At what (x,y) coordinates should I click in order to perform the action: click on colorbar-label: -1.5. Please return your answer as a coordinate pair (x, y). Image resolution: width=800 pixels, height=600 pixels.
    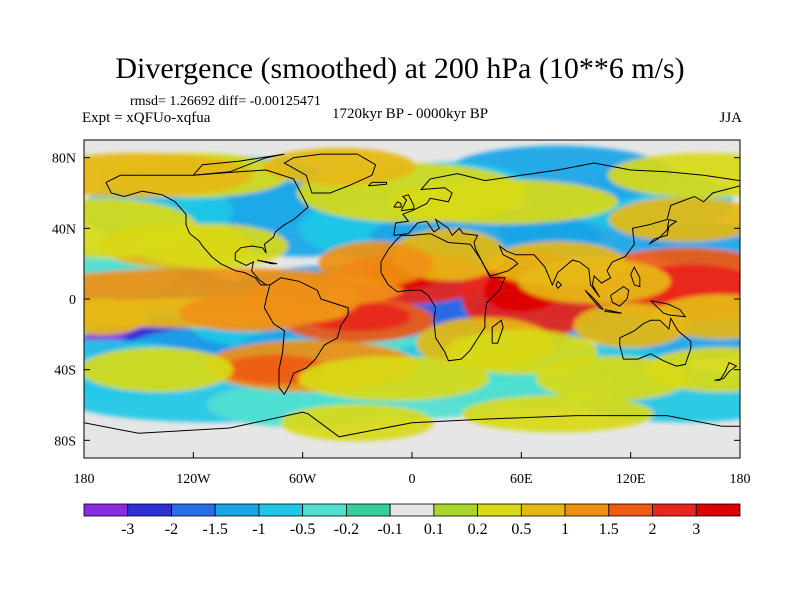
    Looking at the image, I should click on (215, 529).